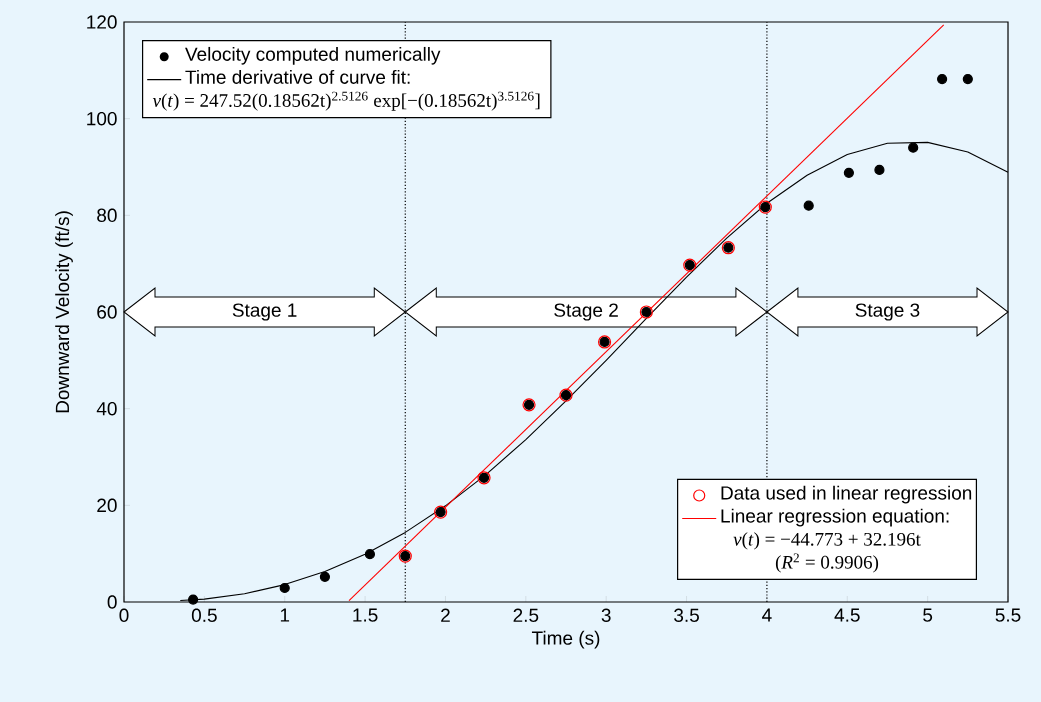 The image size is (1041, 702). What do you see at coordinates (835, 517) in the screenshot?
I see `legend-label: Linear regression equation:` at bounding box center [835, 517].